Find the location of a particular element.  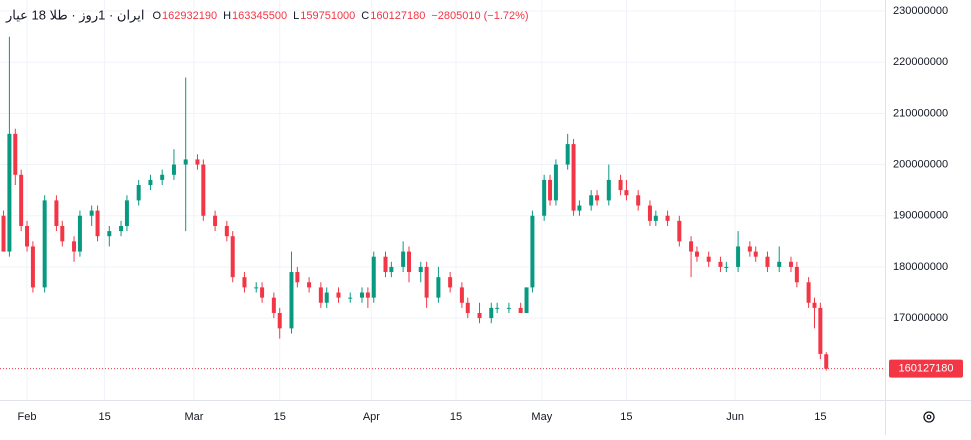

y-tick-label: 170000000 is located at coordinates (920, 318).